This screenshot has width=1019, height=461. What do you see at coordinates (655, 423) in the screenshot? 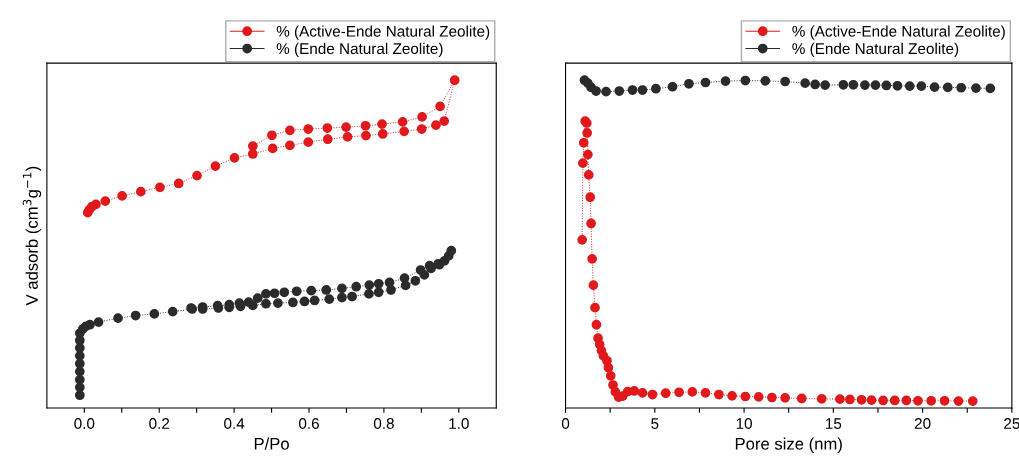
I see `x-tick-label: 5` at bounding box center [655, 423].